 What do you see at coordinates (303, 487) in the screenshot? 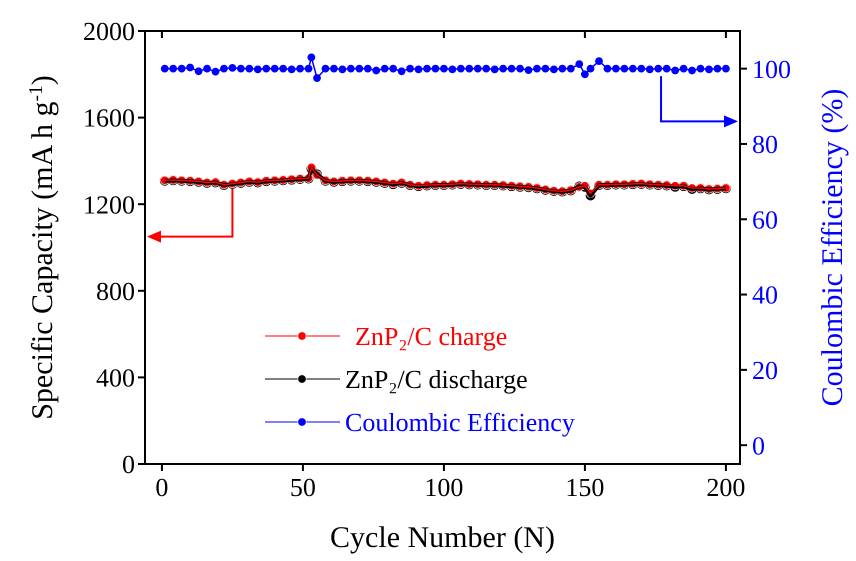
I see `x-tick-label: 50` at bounding box center [303, 487].